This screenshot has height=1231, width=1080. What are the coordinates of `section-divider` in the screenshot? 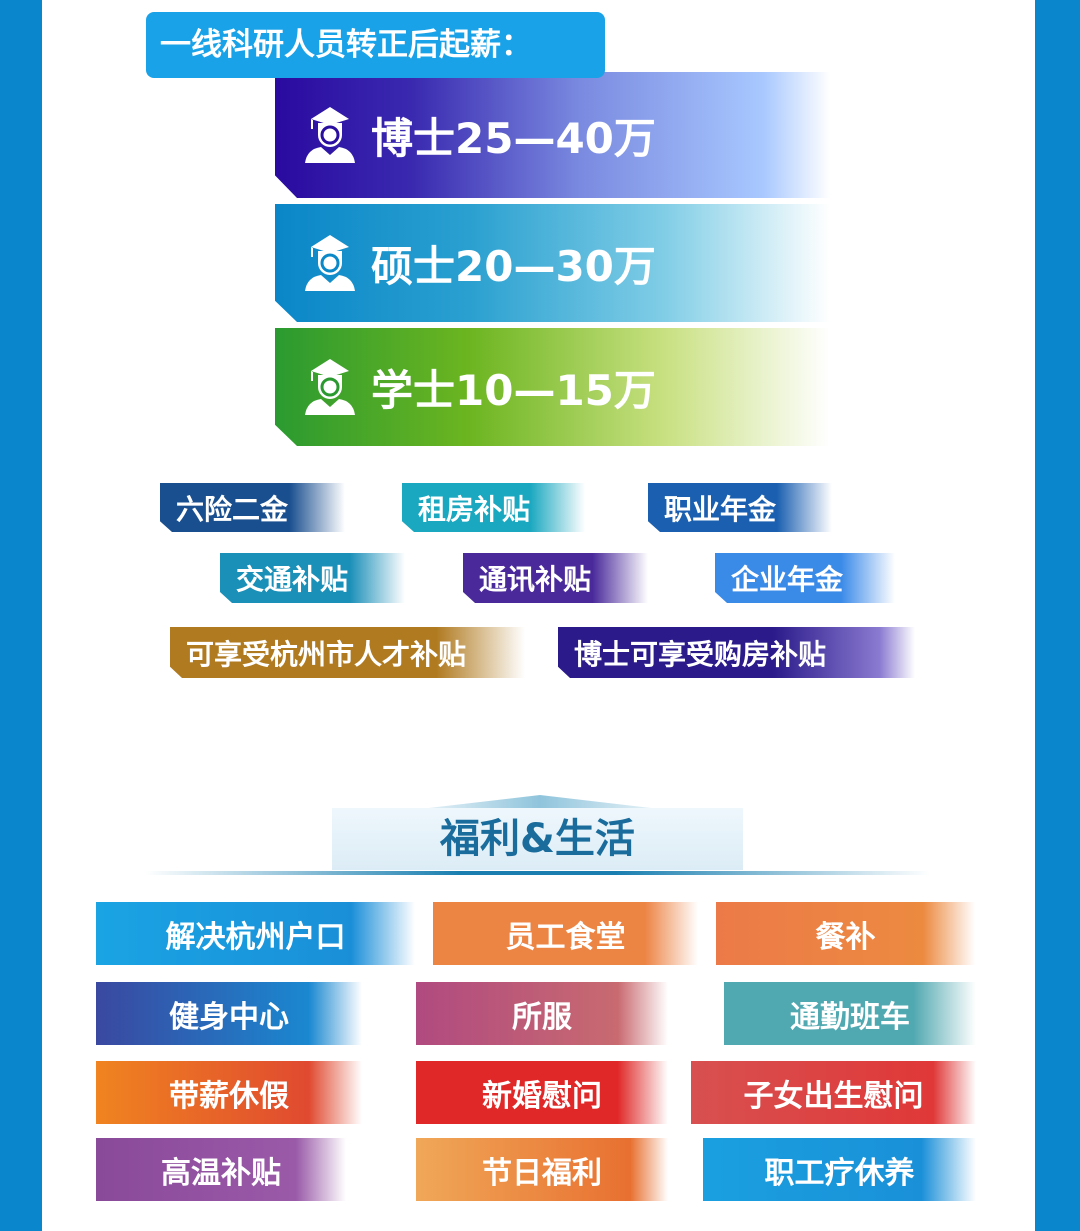 It's located at (537, 873).